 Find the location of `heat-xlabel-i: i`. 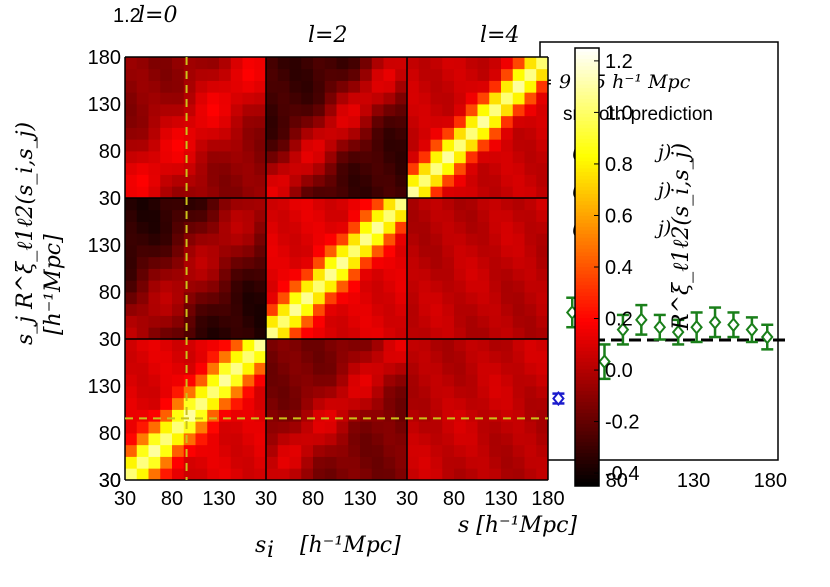

heat-xlabel-i: i is located at coordinates (270, 550).